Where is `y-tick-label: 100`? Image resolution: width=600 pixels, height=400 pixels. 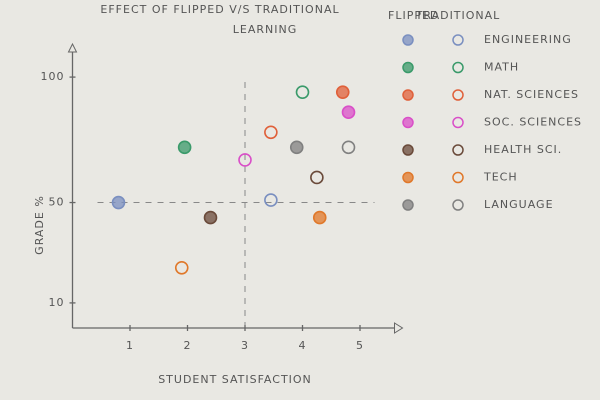
y-tick-label: 100 is located at coordinates (53, 76).